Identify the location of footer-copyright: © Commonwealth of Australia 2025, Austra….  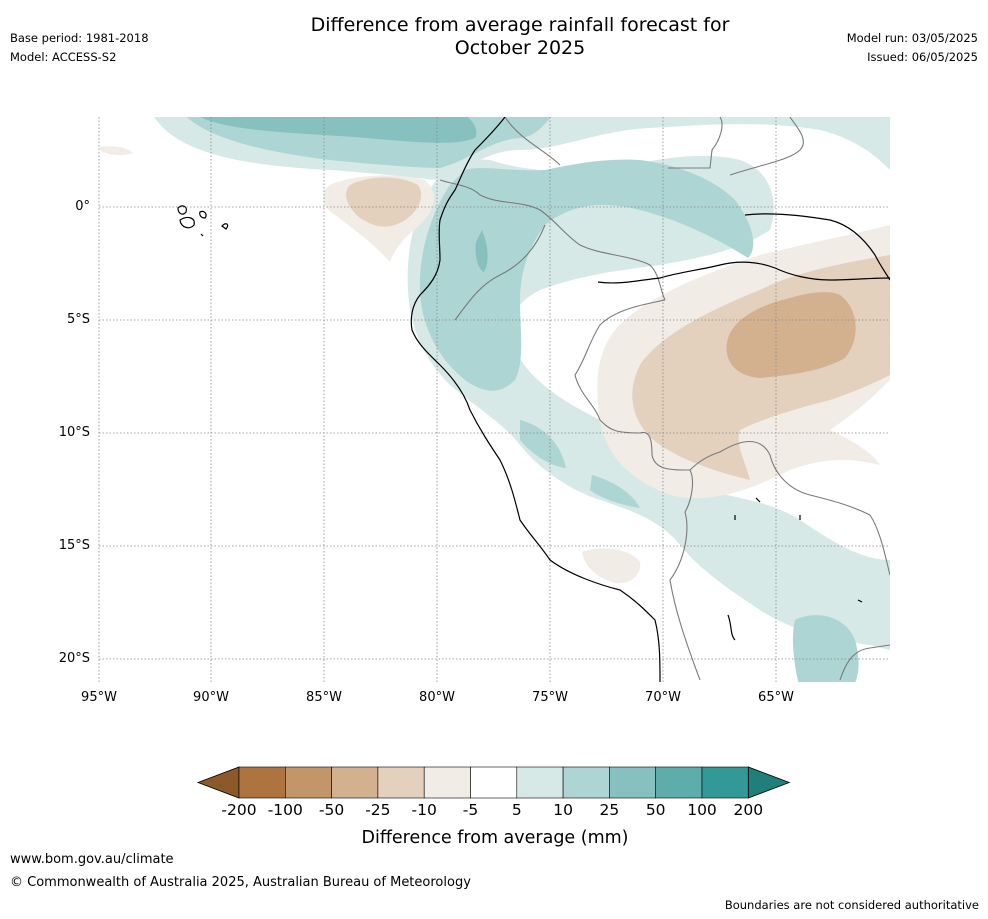
(240, 882).